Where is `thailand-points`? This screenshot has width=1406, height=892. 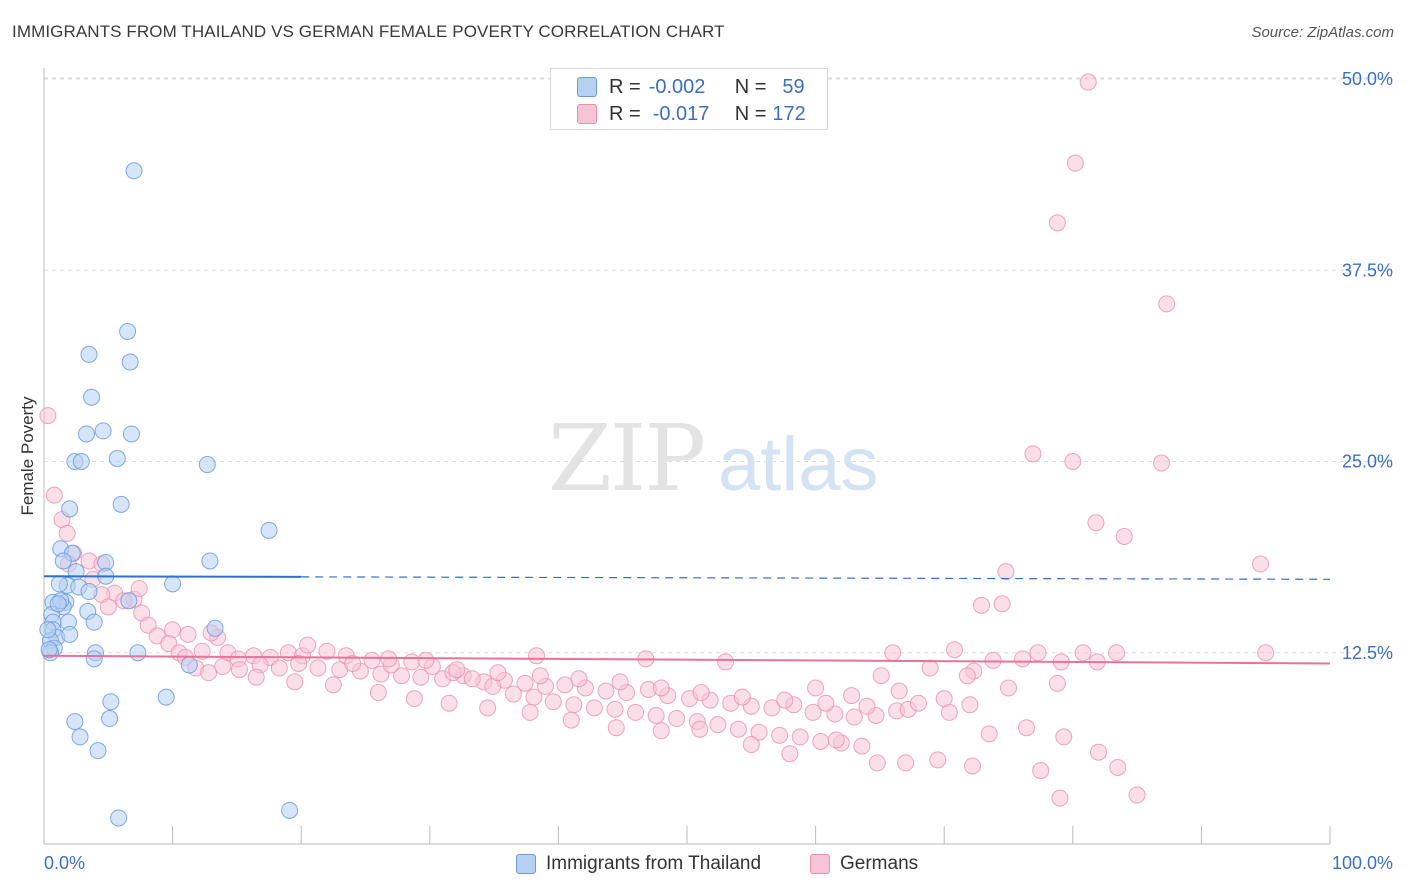 thailand-points is located at coordinates (169, 494).